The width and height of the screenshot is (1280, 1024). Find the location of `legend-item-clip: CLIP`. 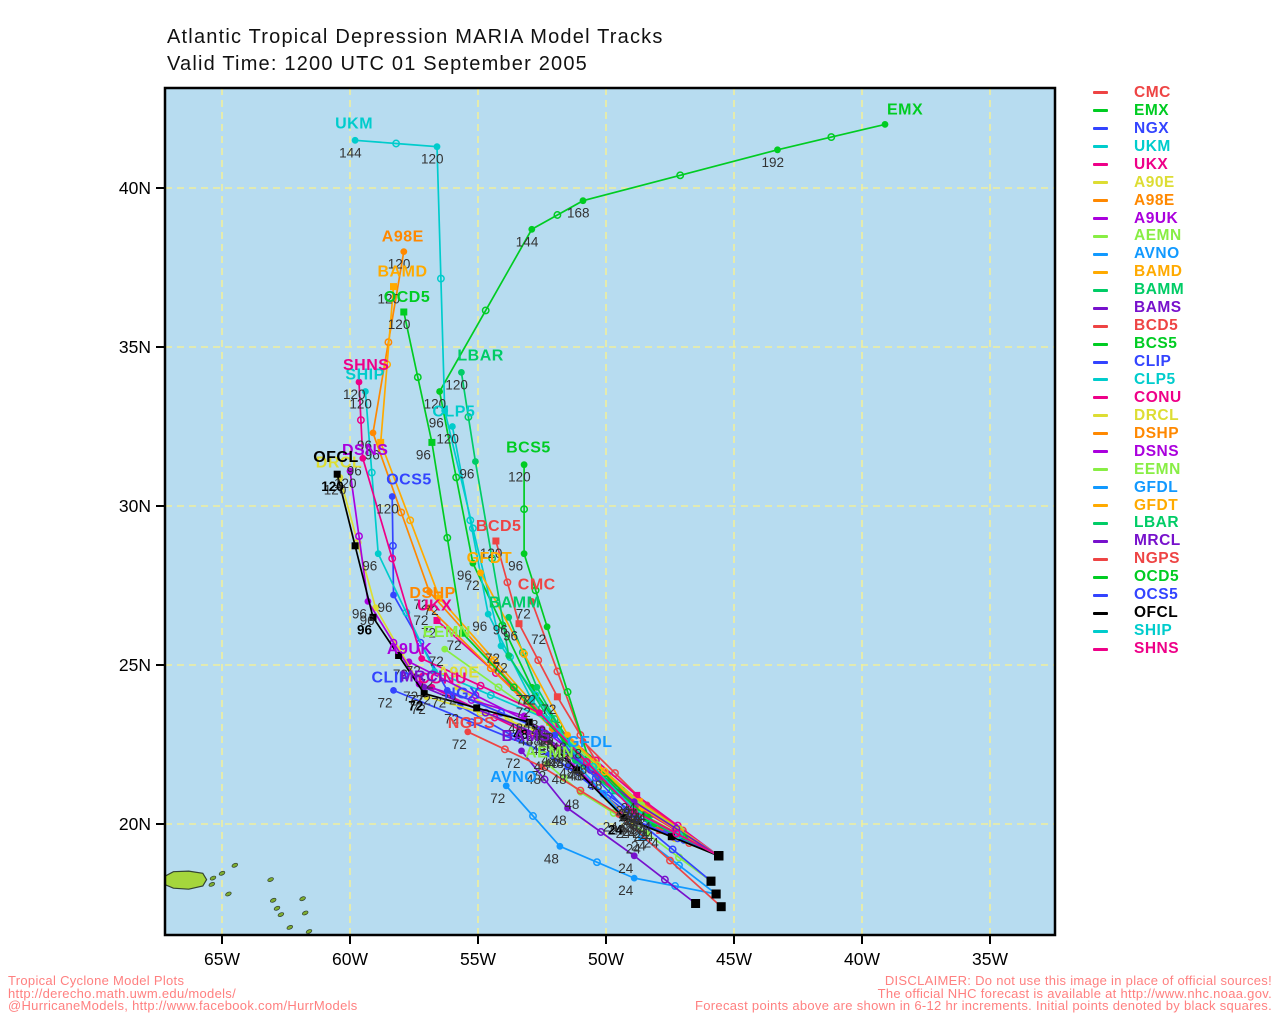

legend-item-clip: CLIP is located at coordinates (1183, 362).